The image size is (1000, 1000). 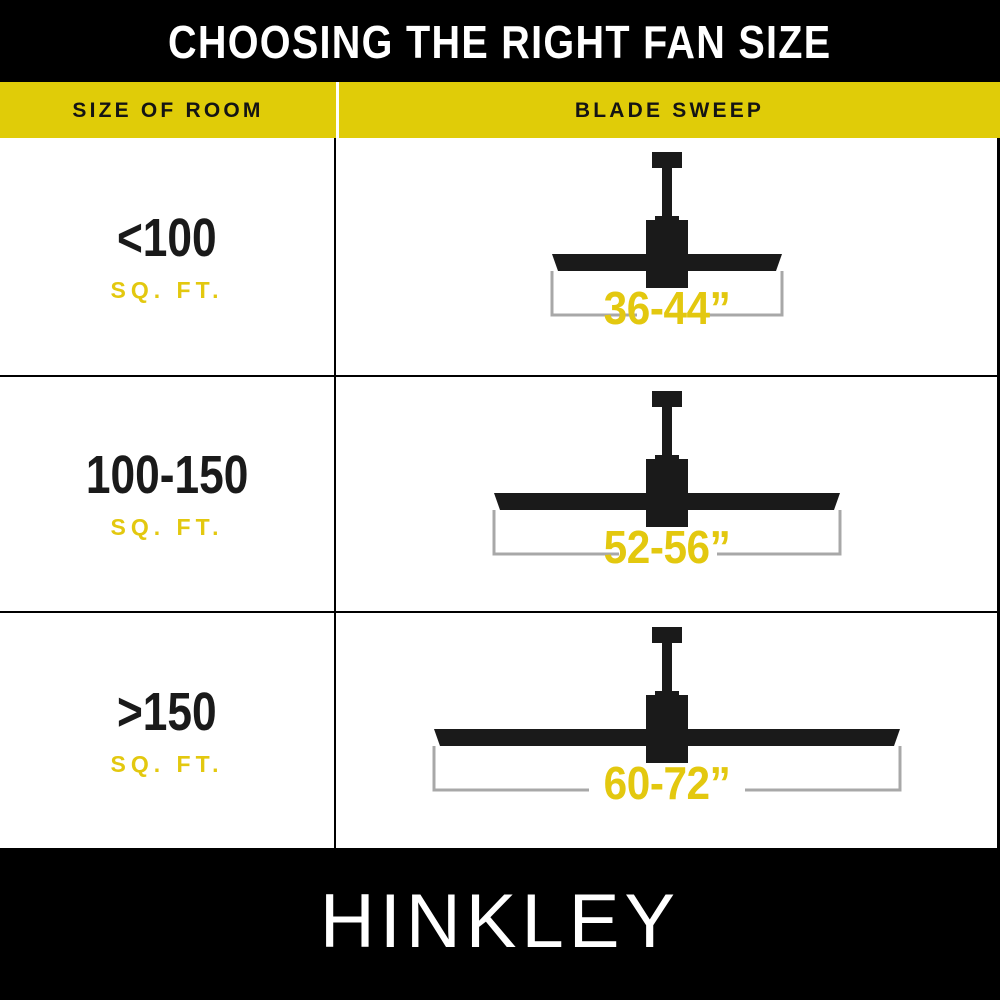 I want to click on column-header-label: SIZE OF ROOM, so click(x=168, y=110).